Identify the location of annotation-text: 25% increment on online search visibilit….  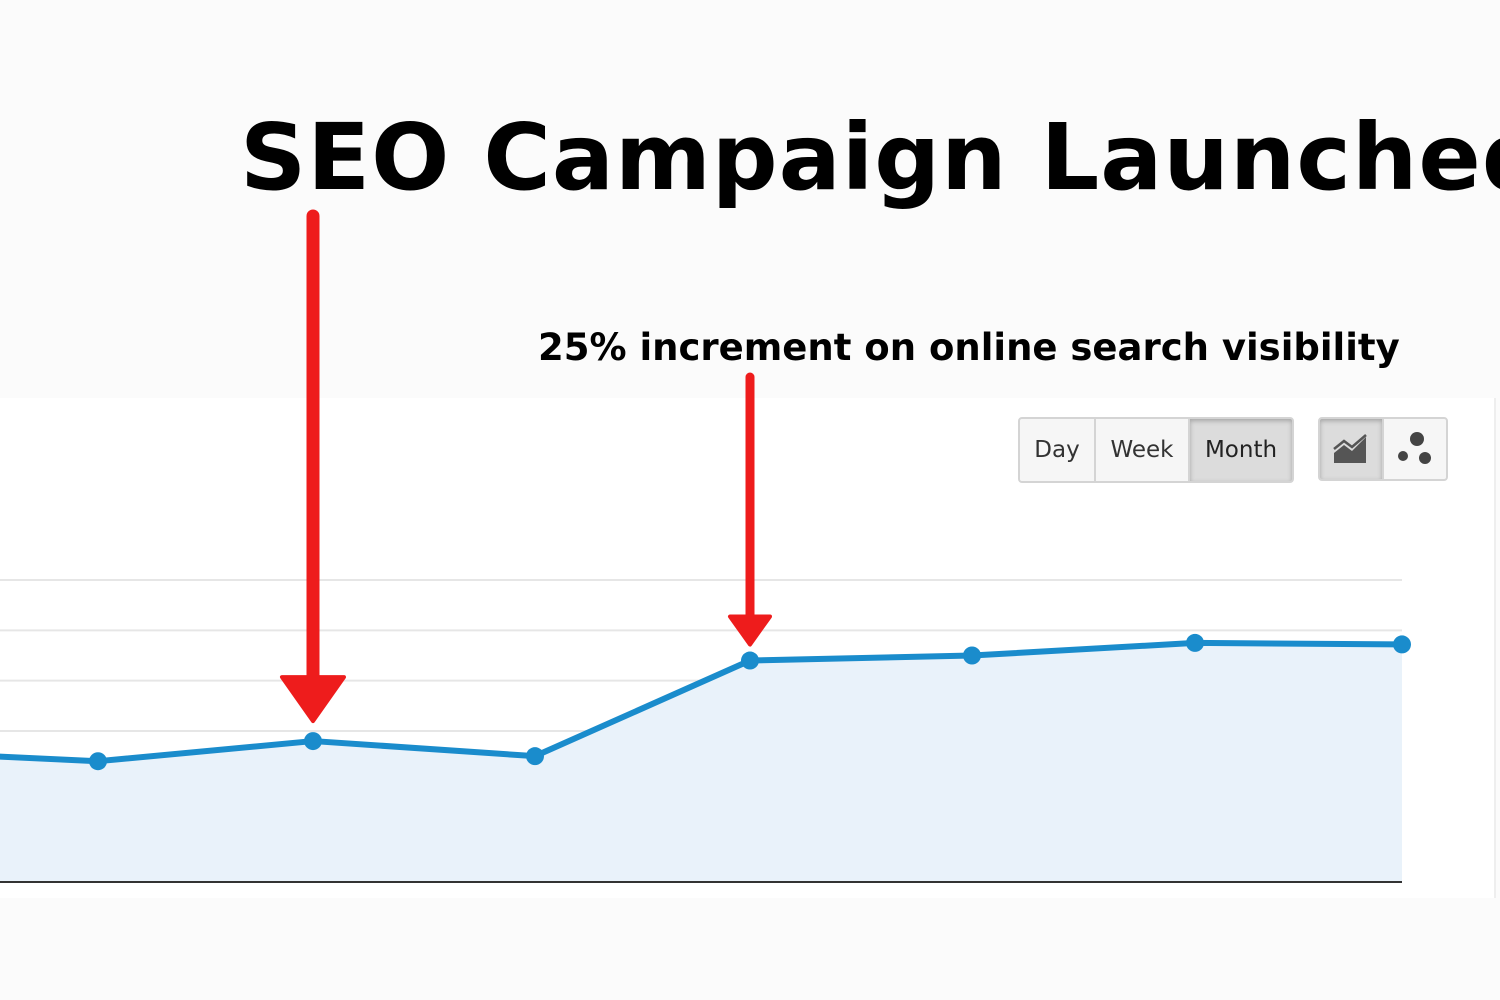
(969, 347).